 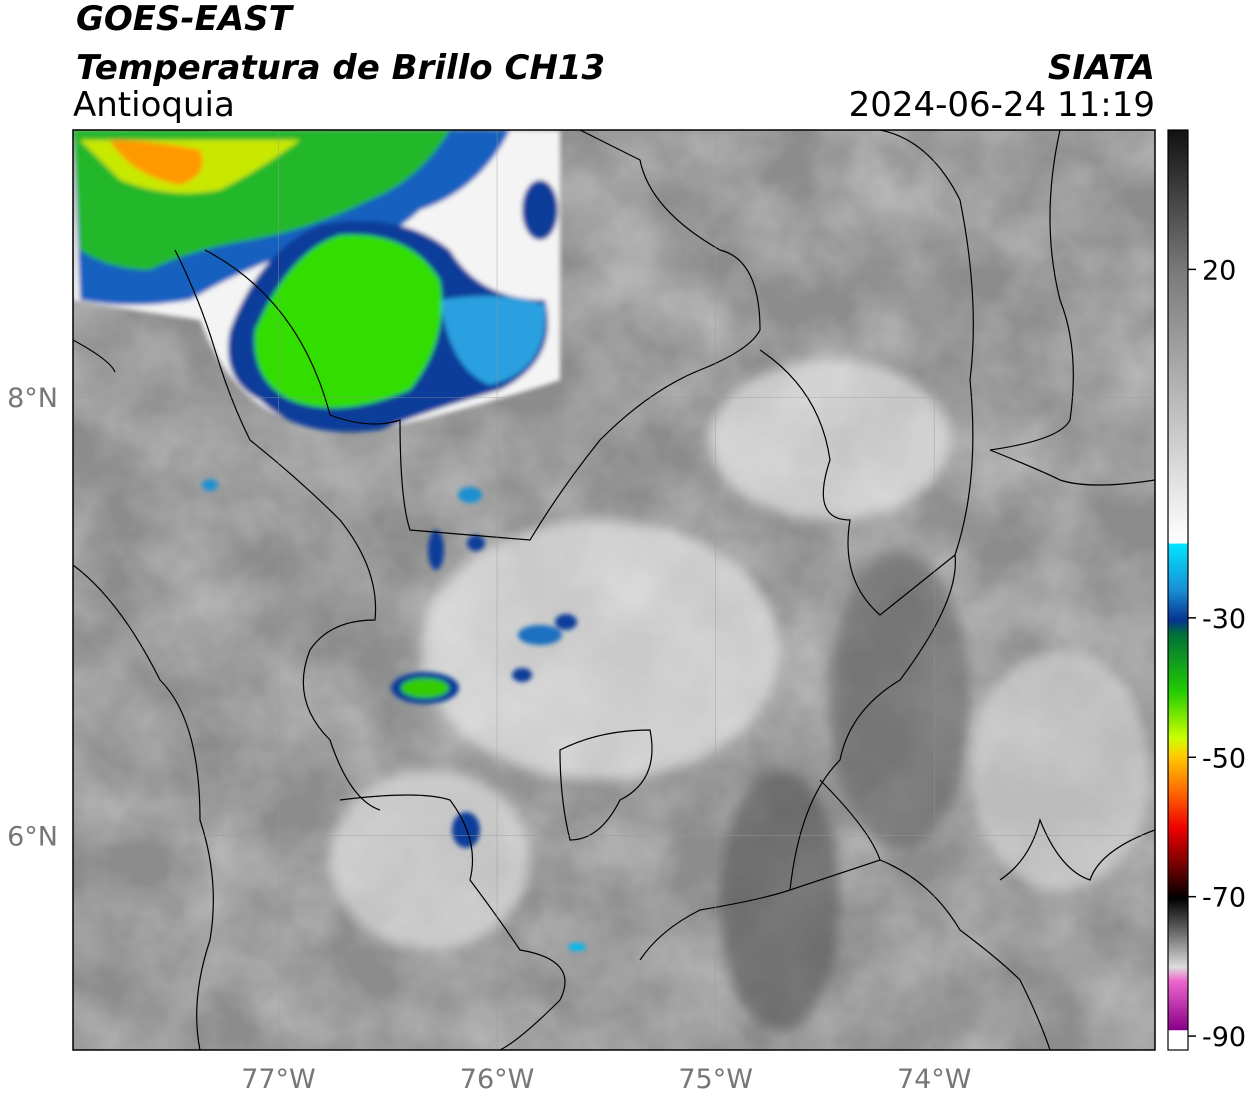 What do you see at coordinates (340, 68) in the screenshot?
I see `subtitle: Temperatura de Brillo CH13` at bounding box center [340, 68].